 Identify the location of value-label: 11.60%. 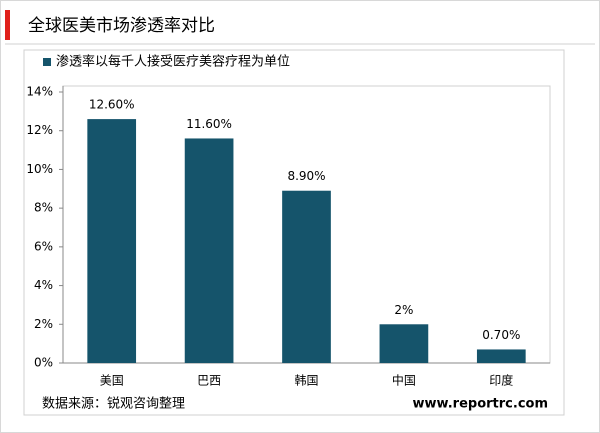
(209, 124).